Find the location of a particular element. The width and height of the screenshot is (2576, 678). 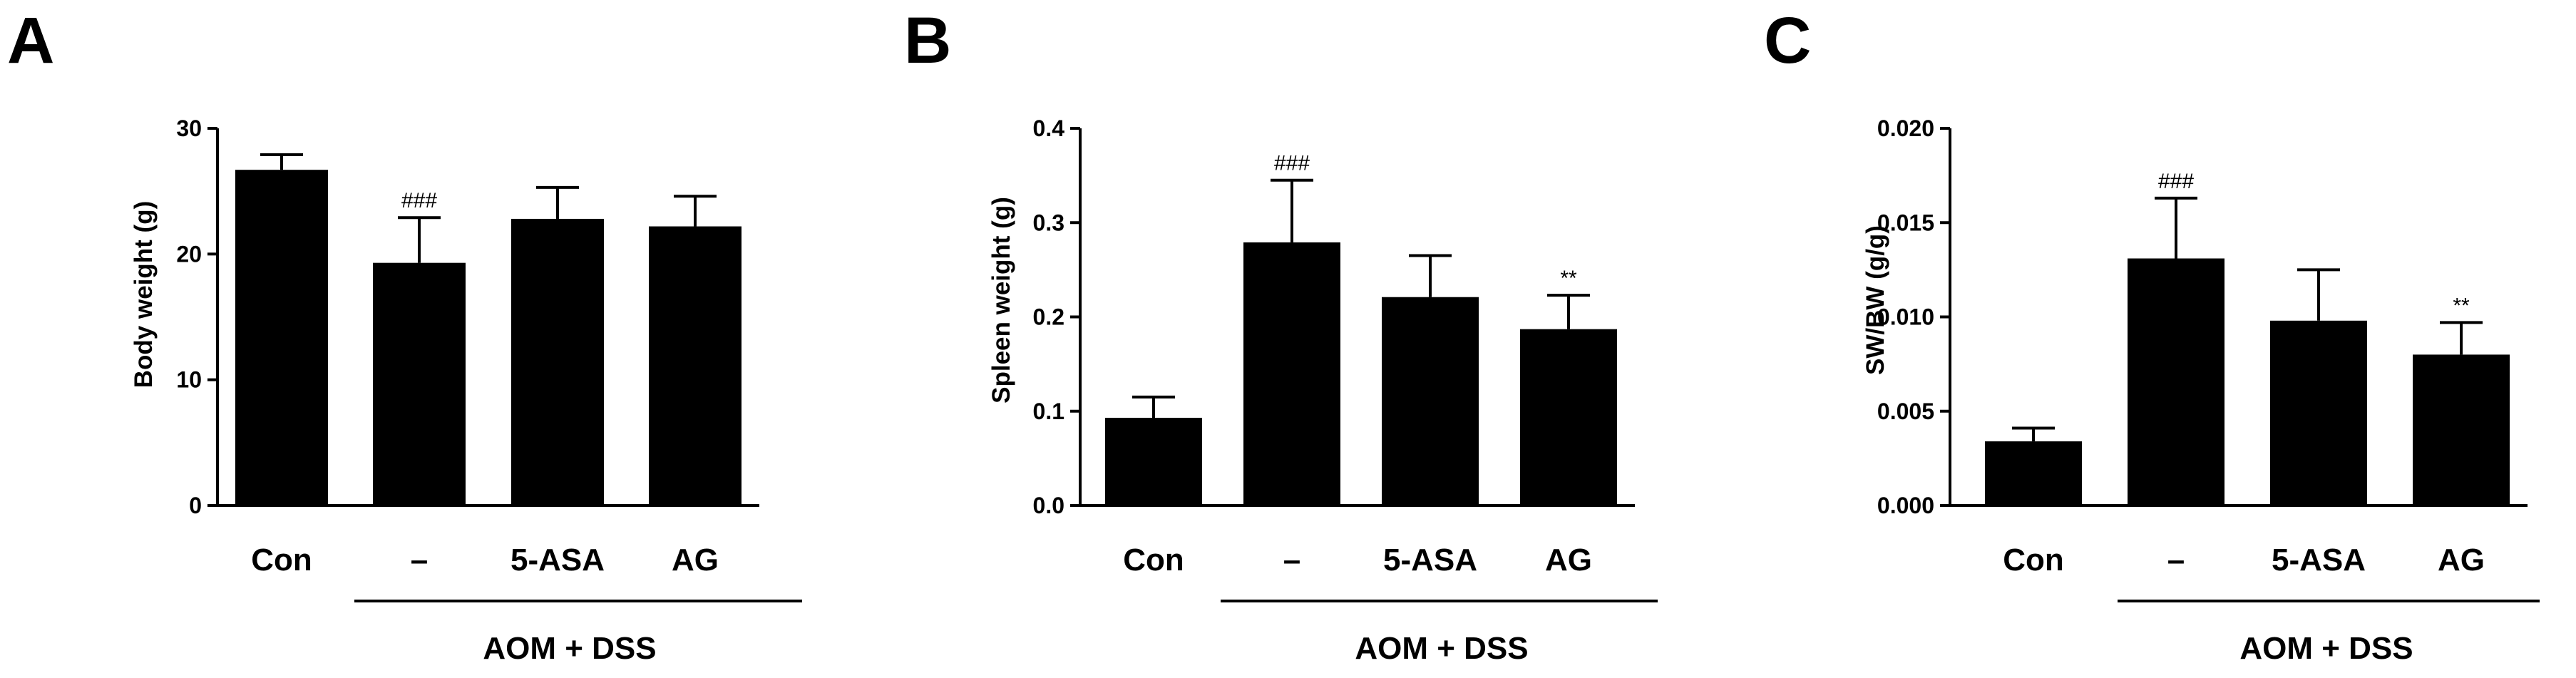

panel-letter: A is located at coordinates (30, 41).